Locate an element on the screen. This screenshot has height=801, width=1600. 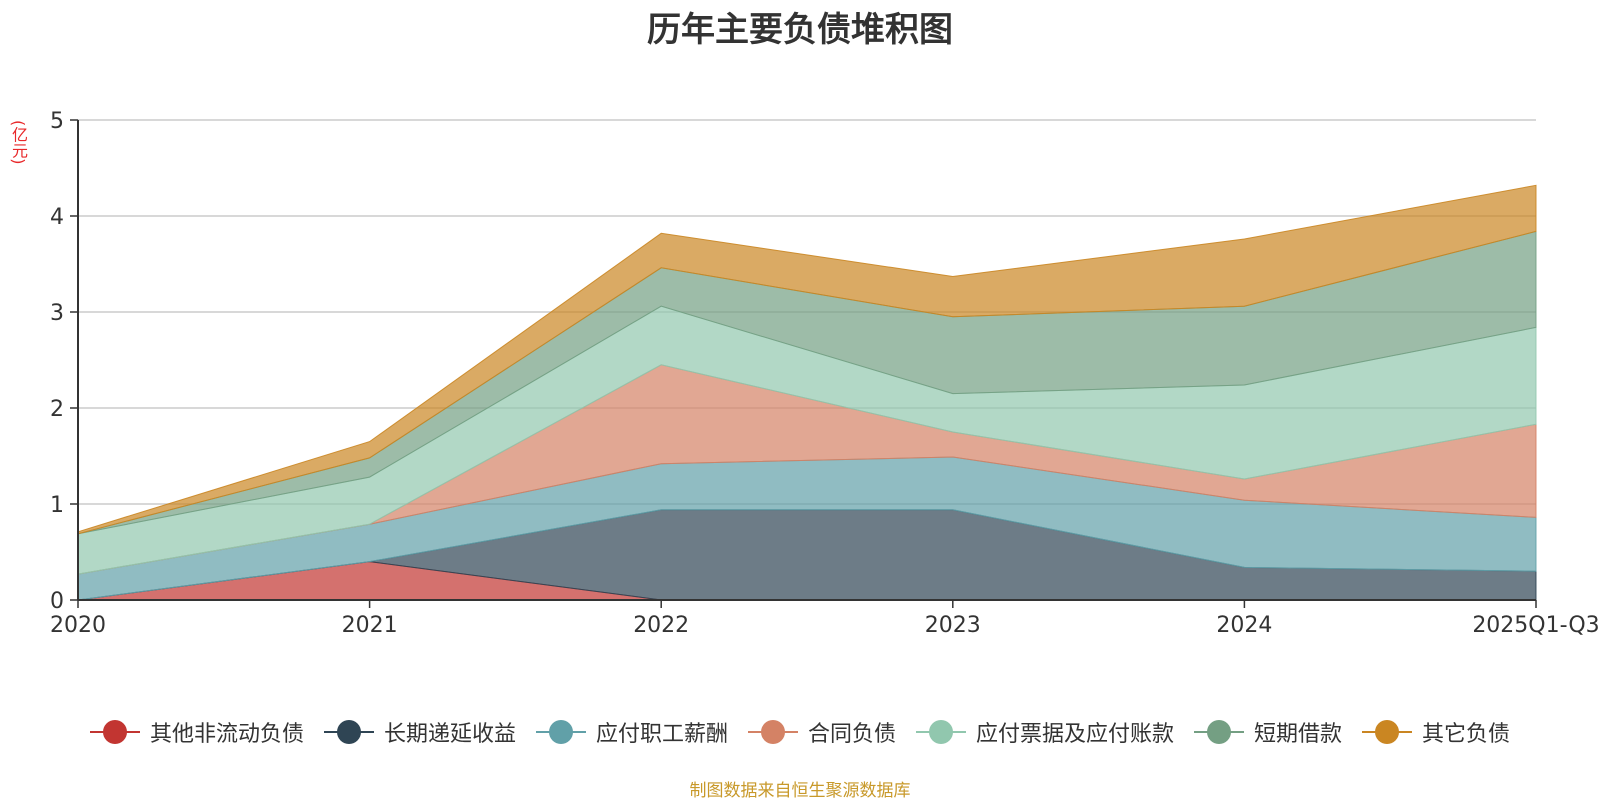
legend-item: 其它负债 is located at coordinates (1436, 732).